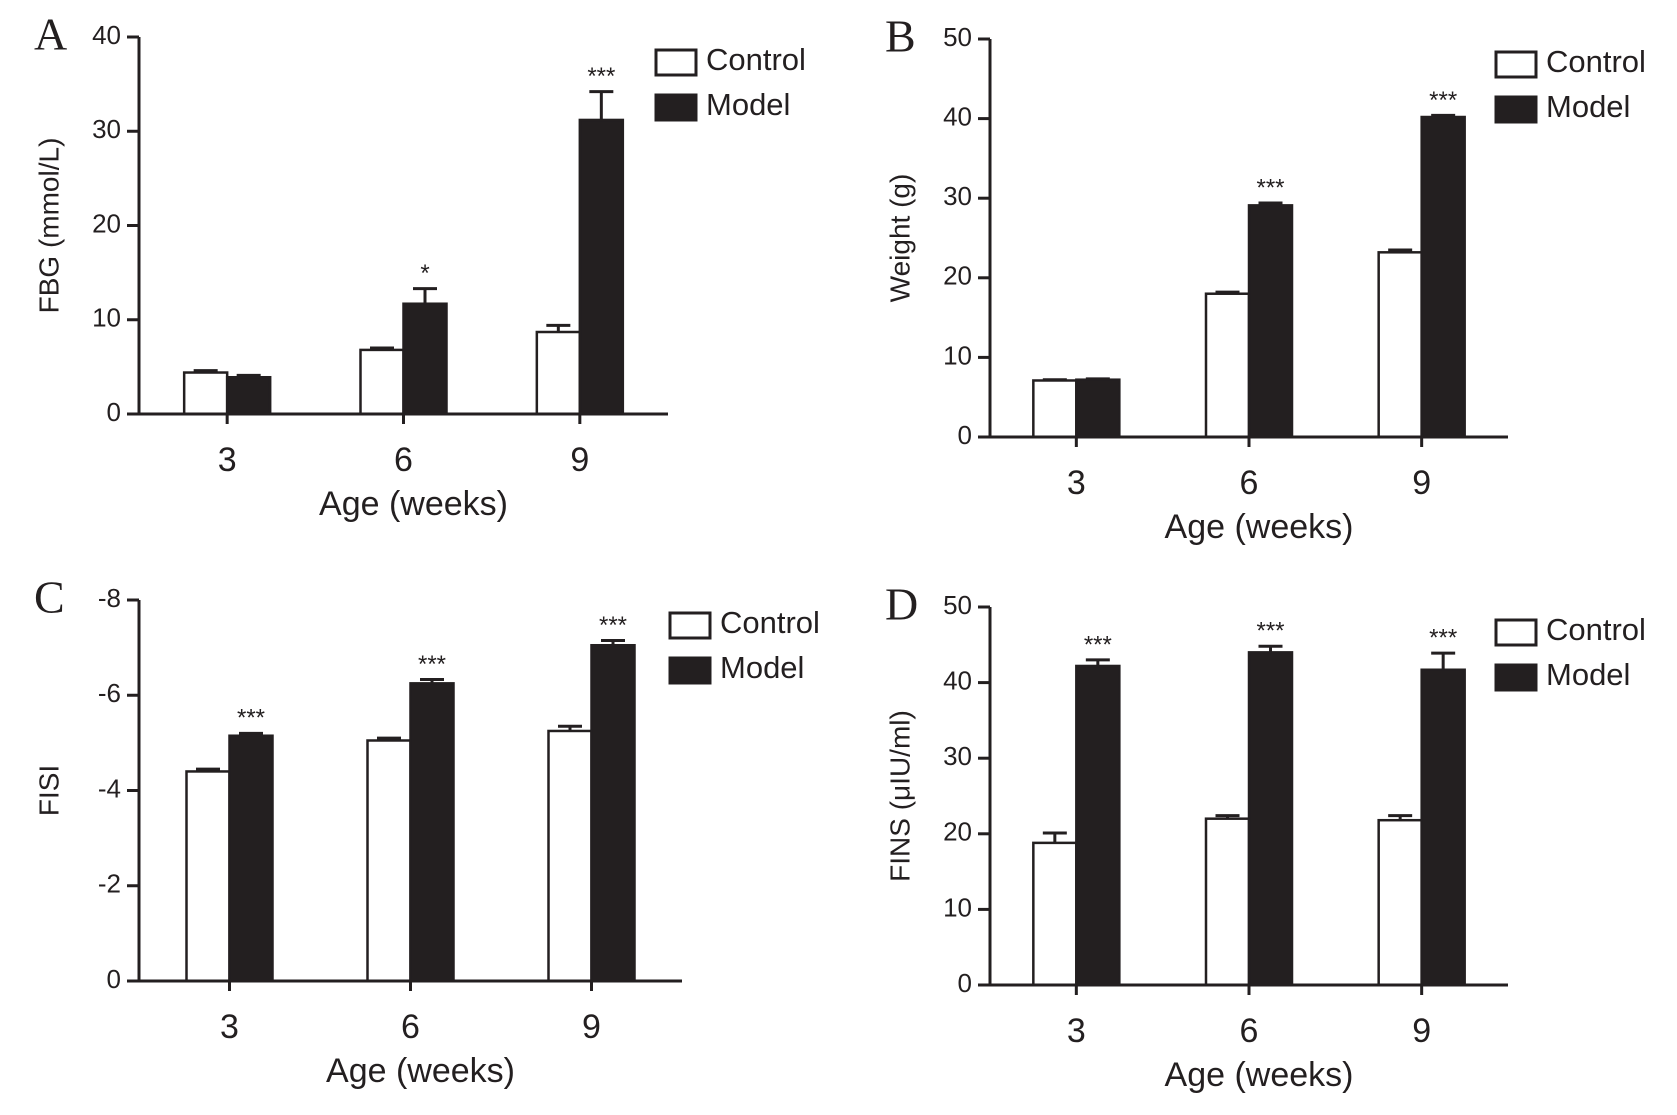  I want to click on y-tick-label: -8, so click(109, 598).